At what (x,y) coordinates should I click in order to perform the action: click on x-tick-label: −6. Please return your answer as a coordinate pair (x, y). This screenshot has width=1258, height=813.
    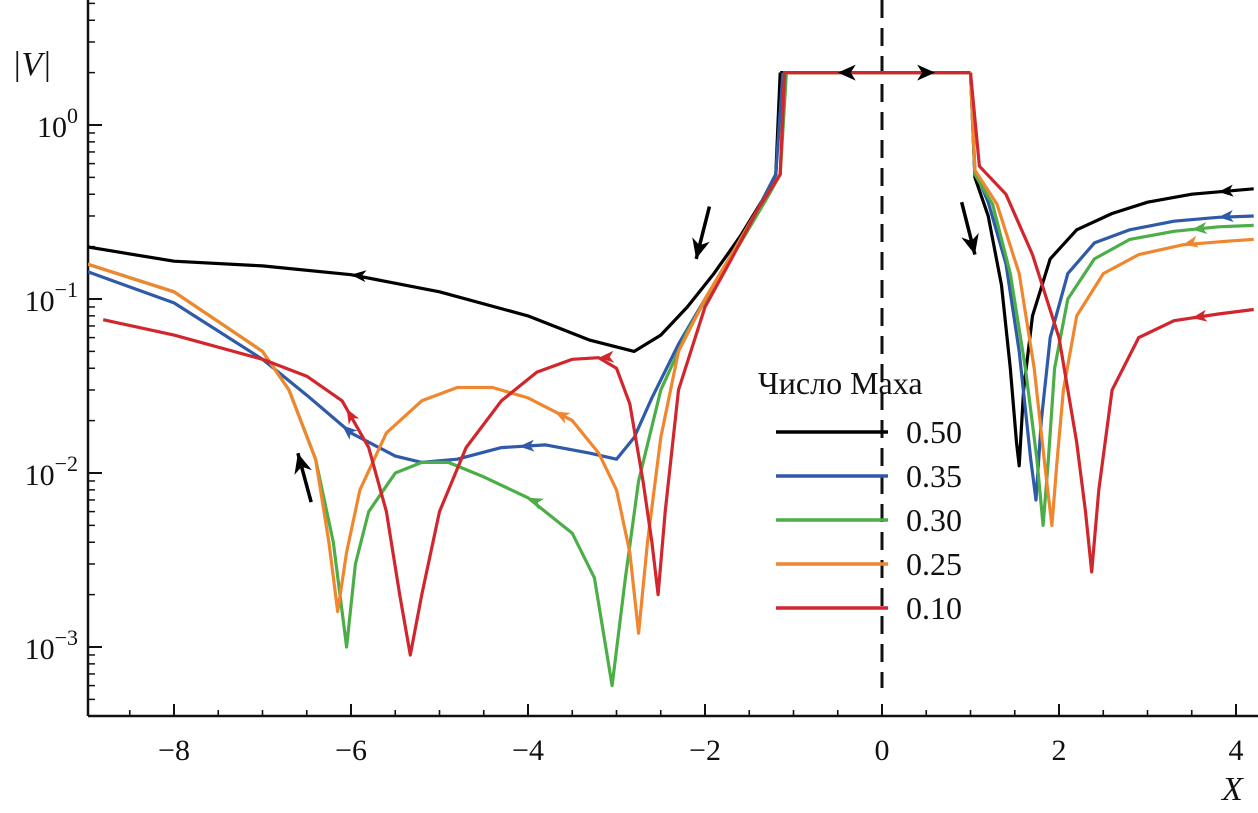
    Looking at the image, I should click on (351, 750).